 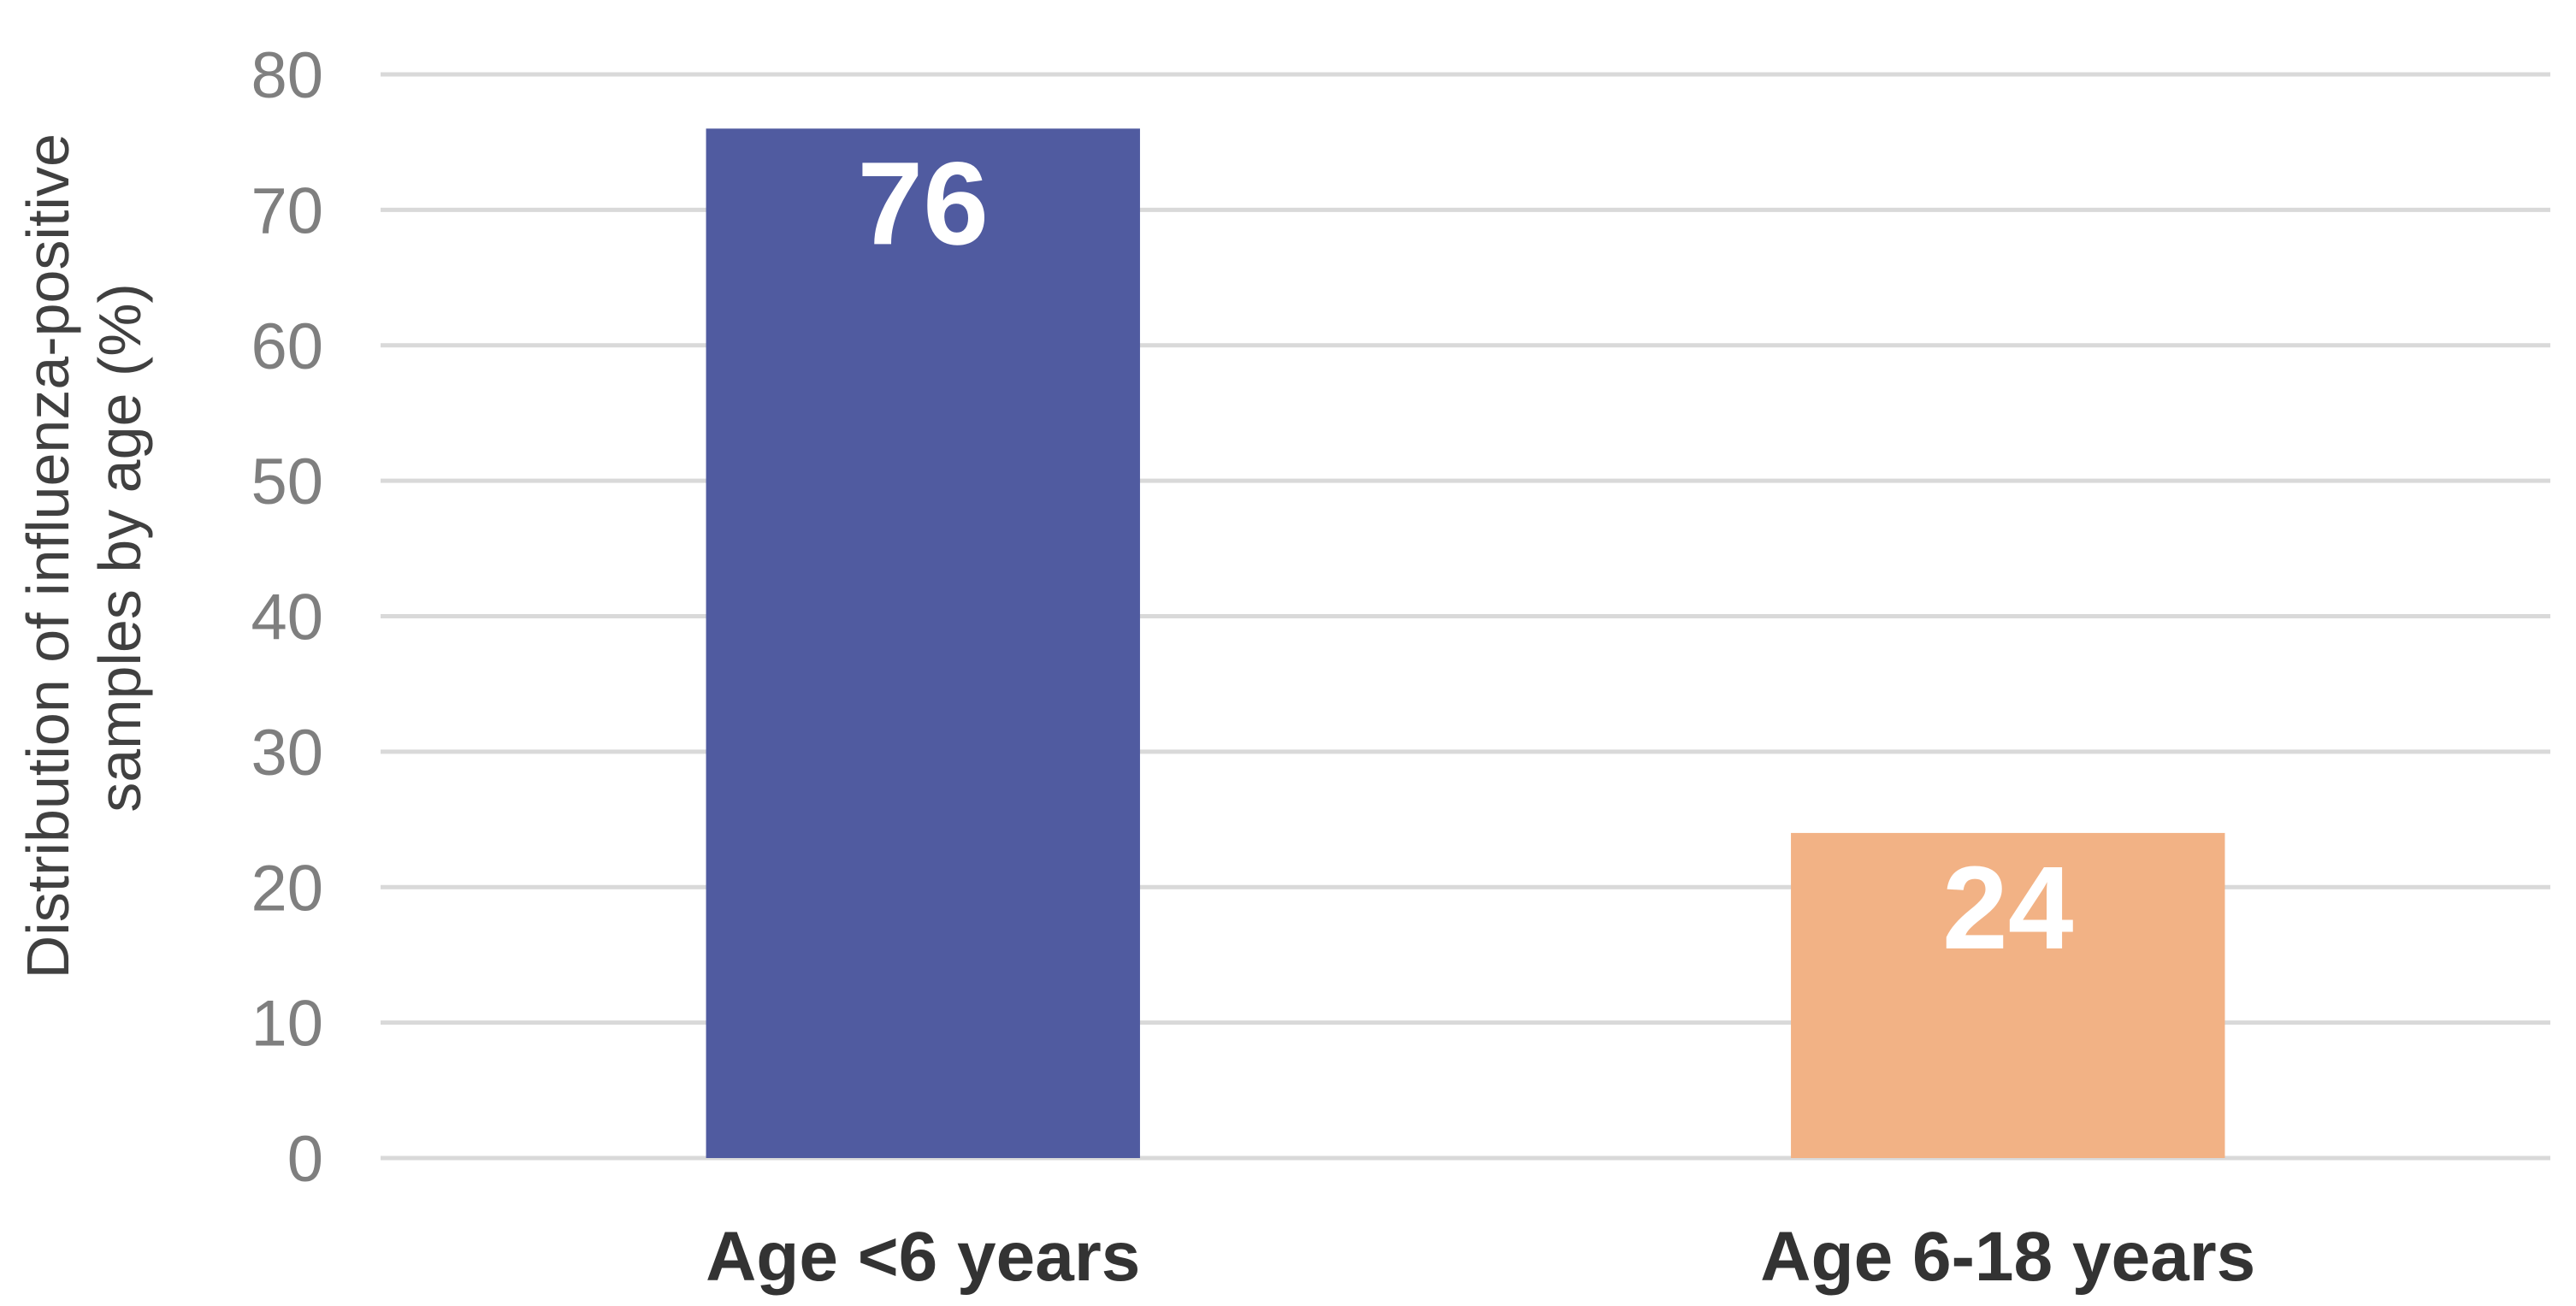 I want to click on y-tick-label: 60, so click(x=287, y=346).